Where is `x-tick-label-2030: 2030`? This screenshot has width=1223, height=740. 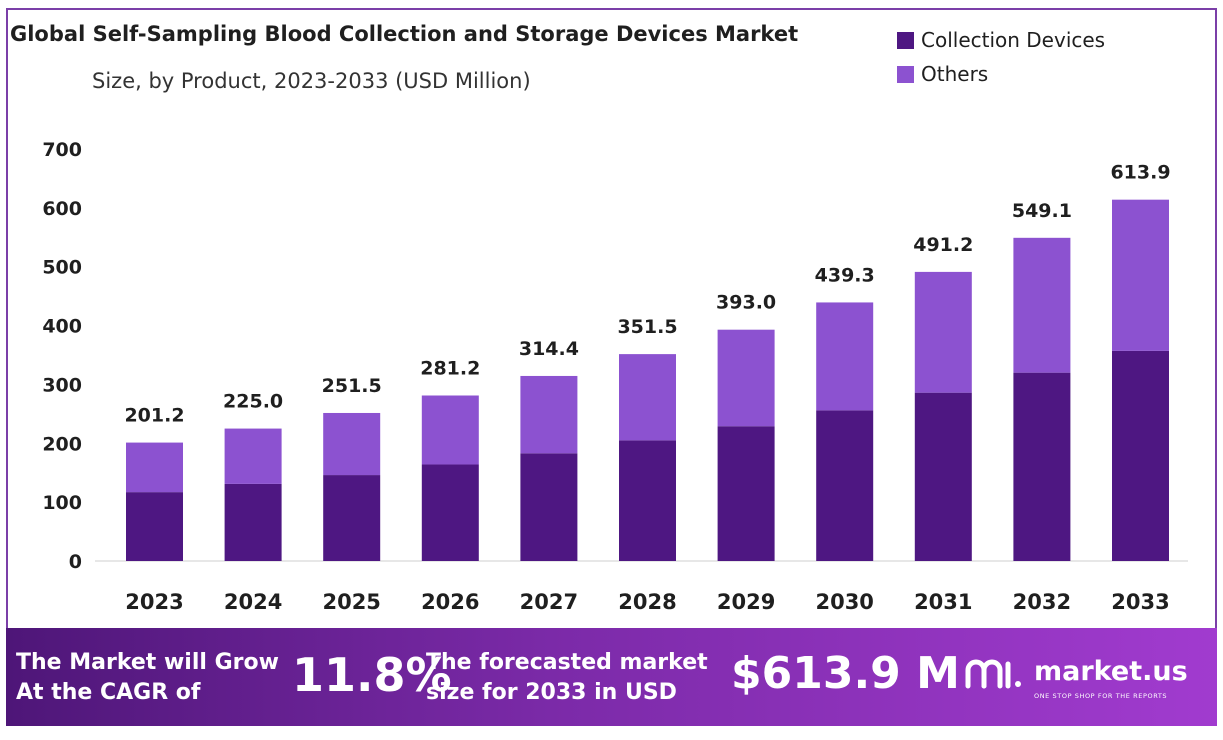
x-tick-label-2030: 2030 is located at coordinates (844, 602).